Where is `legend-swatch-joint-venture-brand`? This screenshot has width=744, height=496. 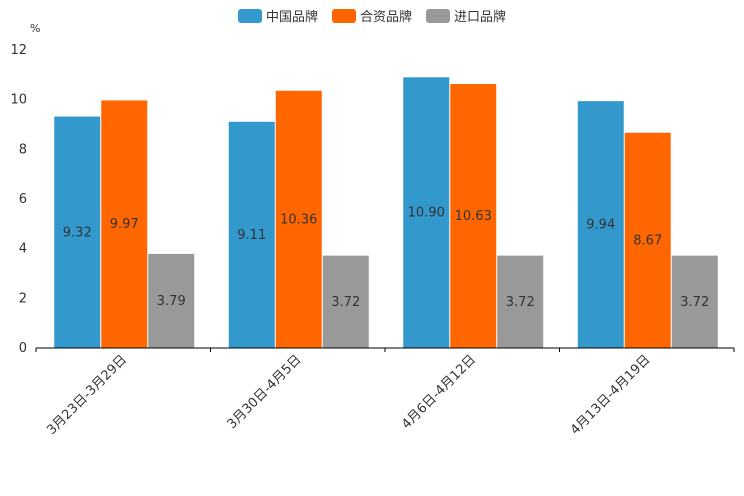 legend-swatch-joint-venture-brand is located at coordinates (343, 15).